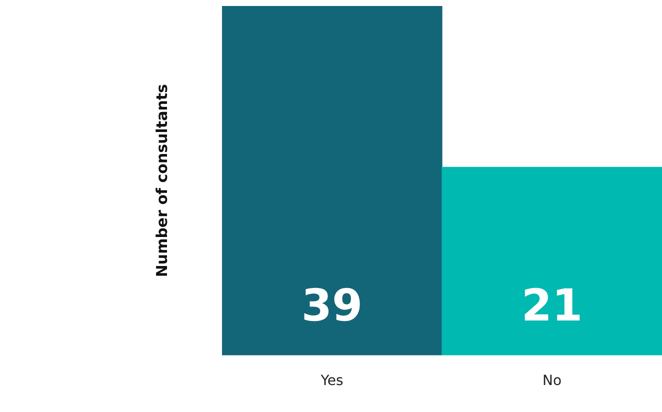 The height and width of the screenshot is (412, 662). What do you see at coordinates (332, 381) in the screenshot?
I see `x-tick-label: Yes` at bounding box center [332, 381].